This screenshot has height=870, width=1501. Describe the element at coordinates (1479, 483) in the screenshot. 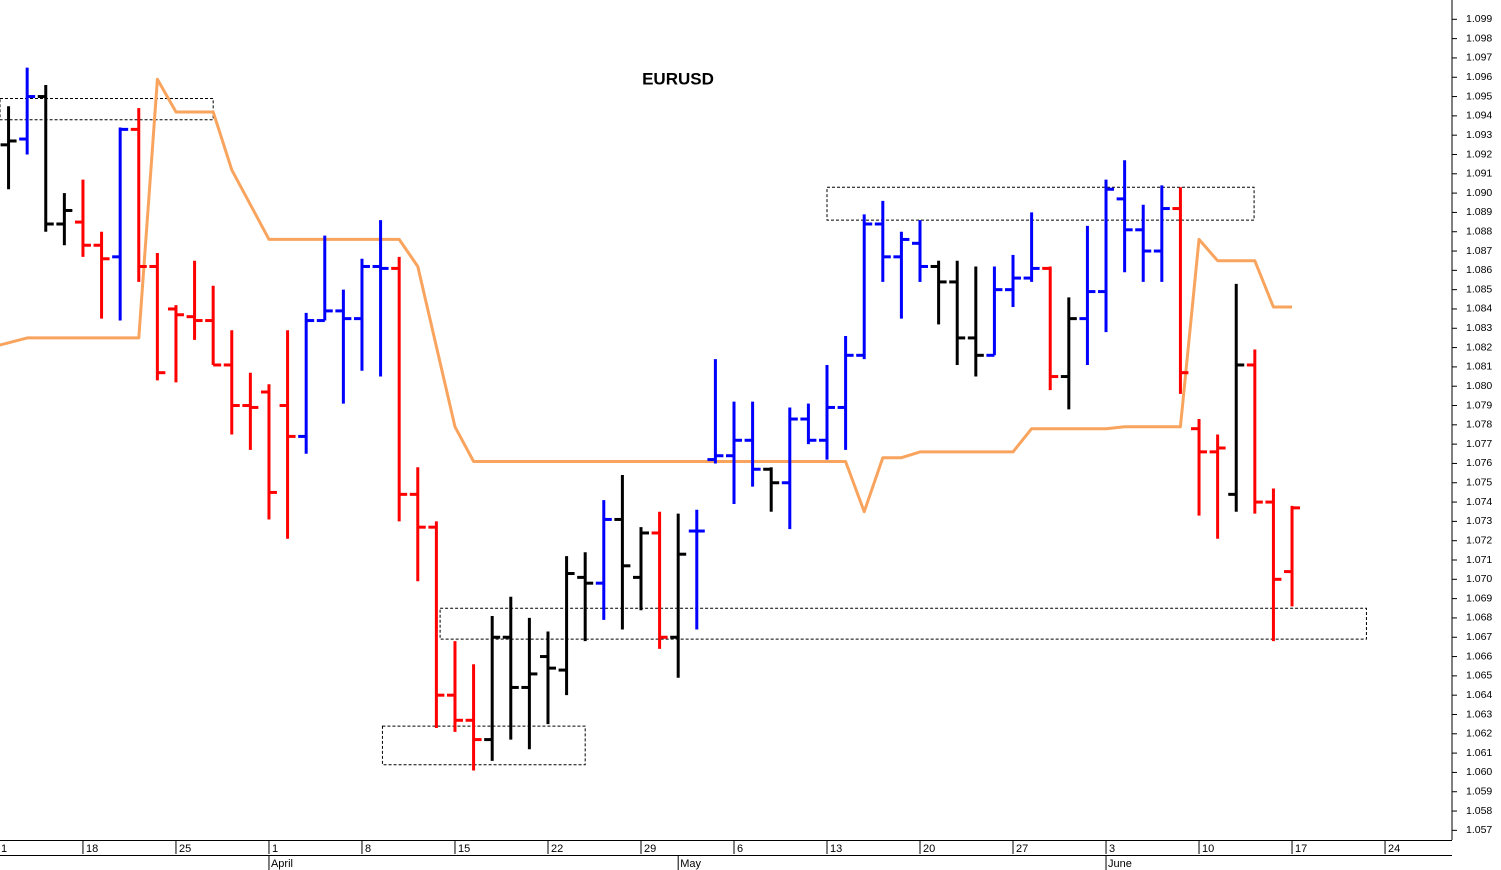

I see `y-tick-label: 1.075` at that location.